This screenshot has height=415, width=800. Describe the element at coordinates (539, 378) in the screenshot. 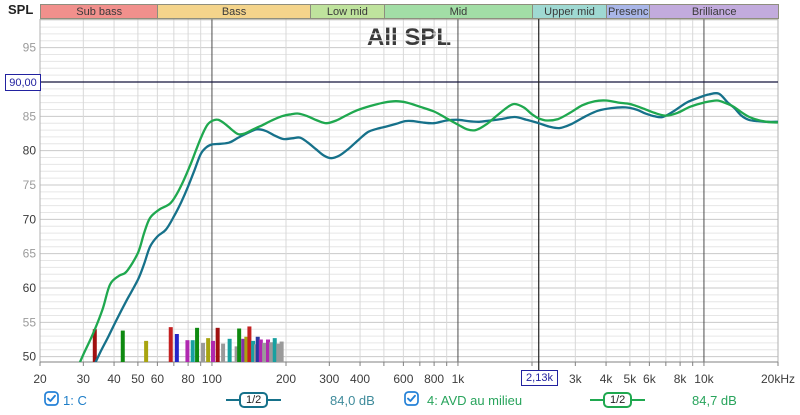

I see `cursor-frequency-value-box: 2,13k` at that location.